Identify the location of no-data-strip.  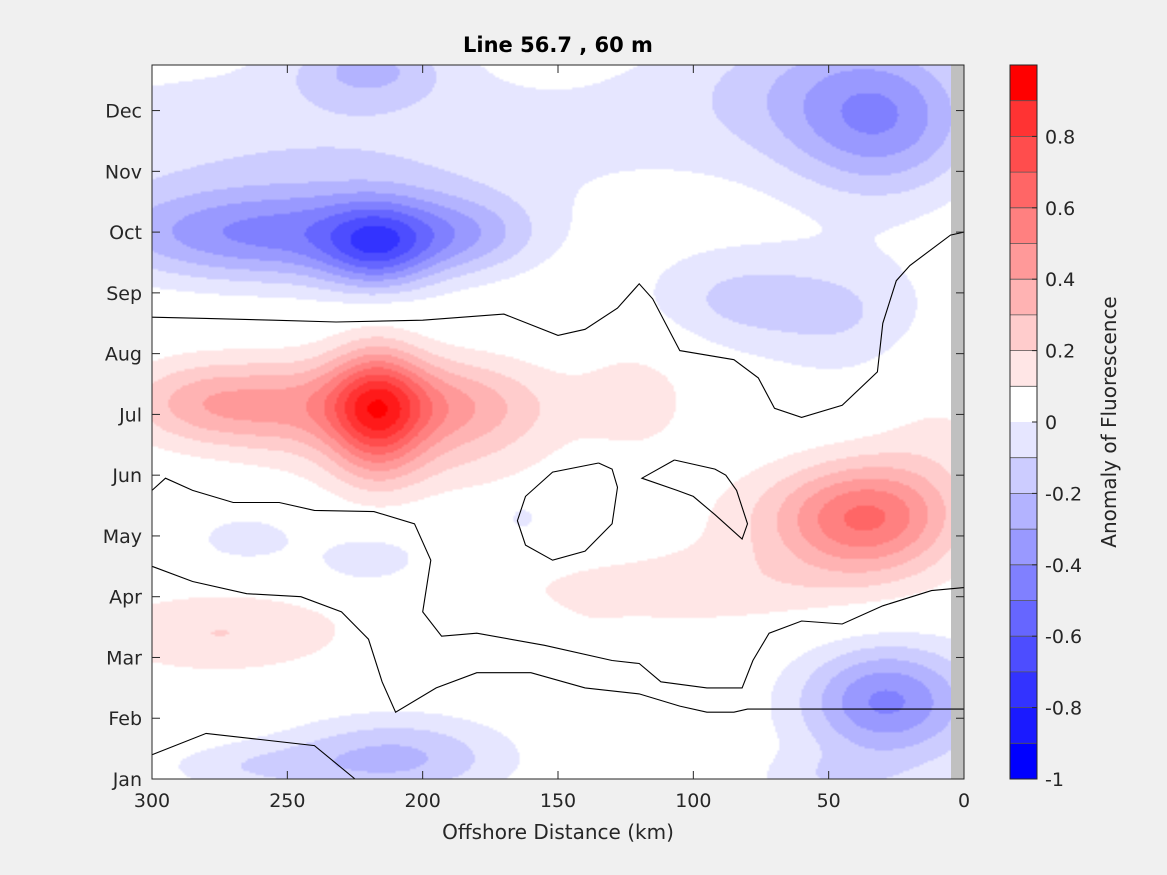
(957, 422).